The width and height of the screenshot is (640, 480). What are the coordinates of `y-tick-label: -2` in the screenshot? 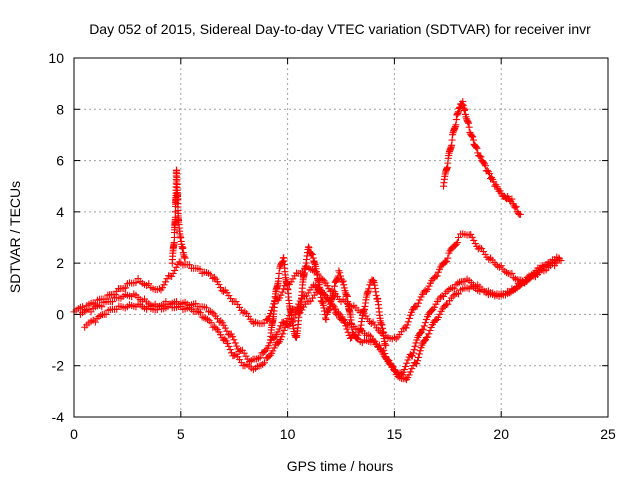 It's located at (58, 366).